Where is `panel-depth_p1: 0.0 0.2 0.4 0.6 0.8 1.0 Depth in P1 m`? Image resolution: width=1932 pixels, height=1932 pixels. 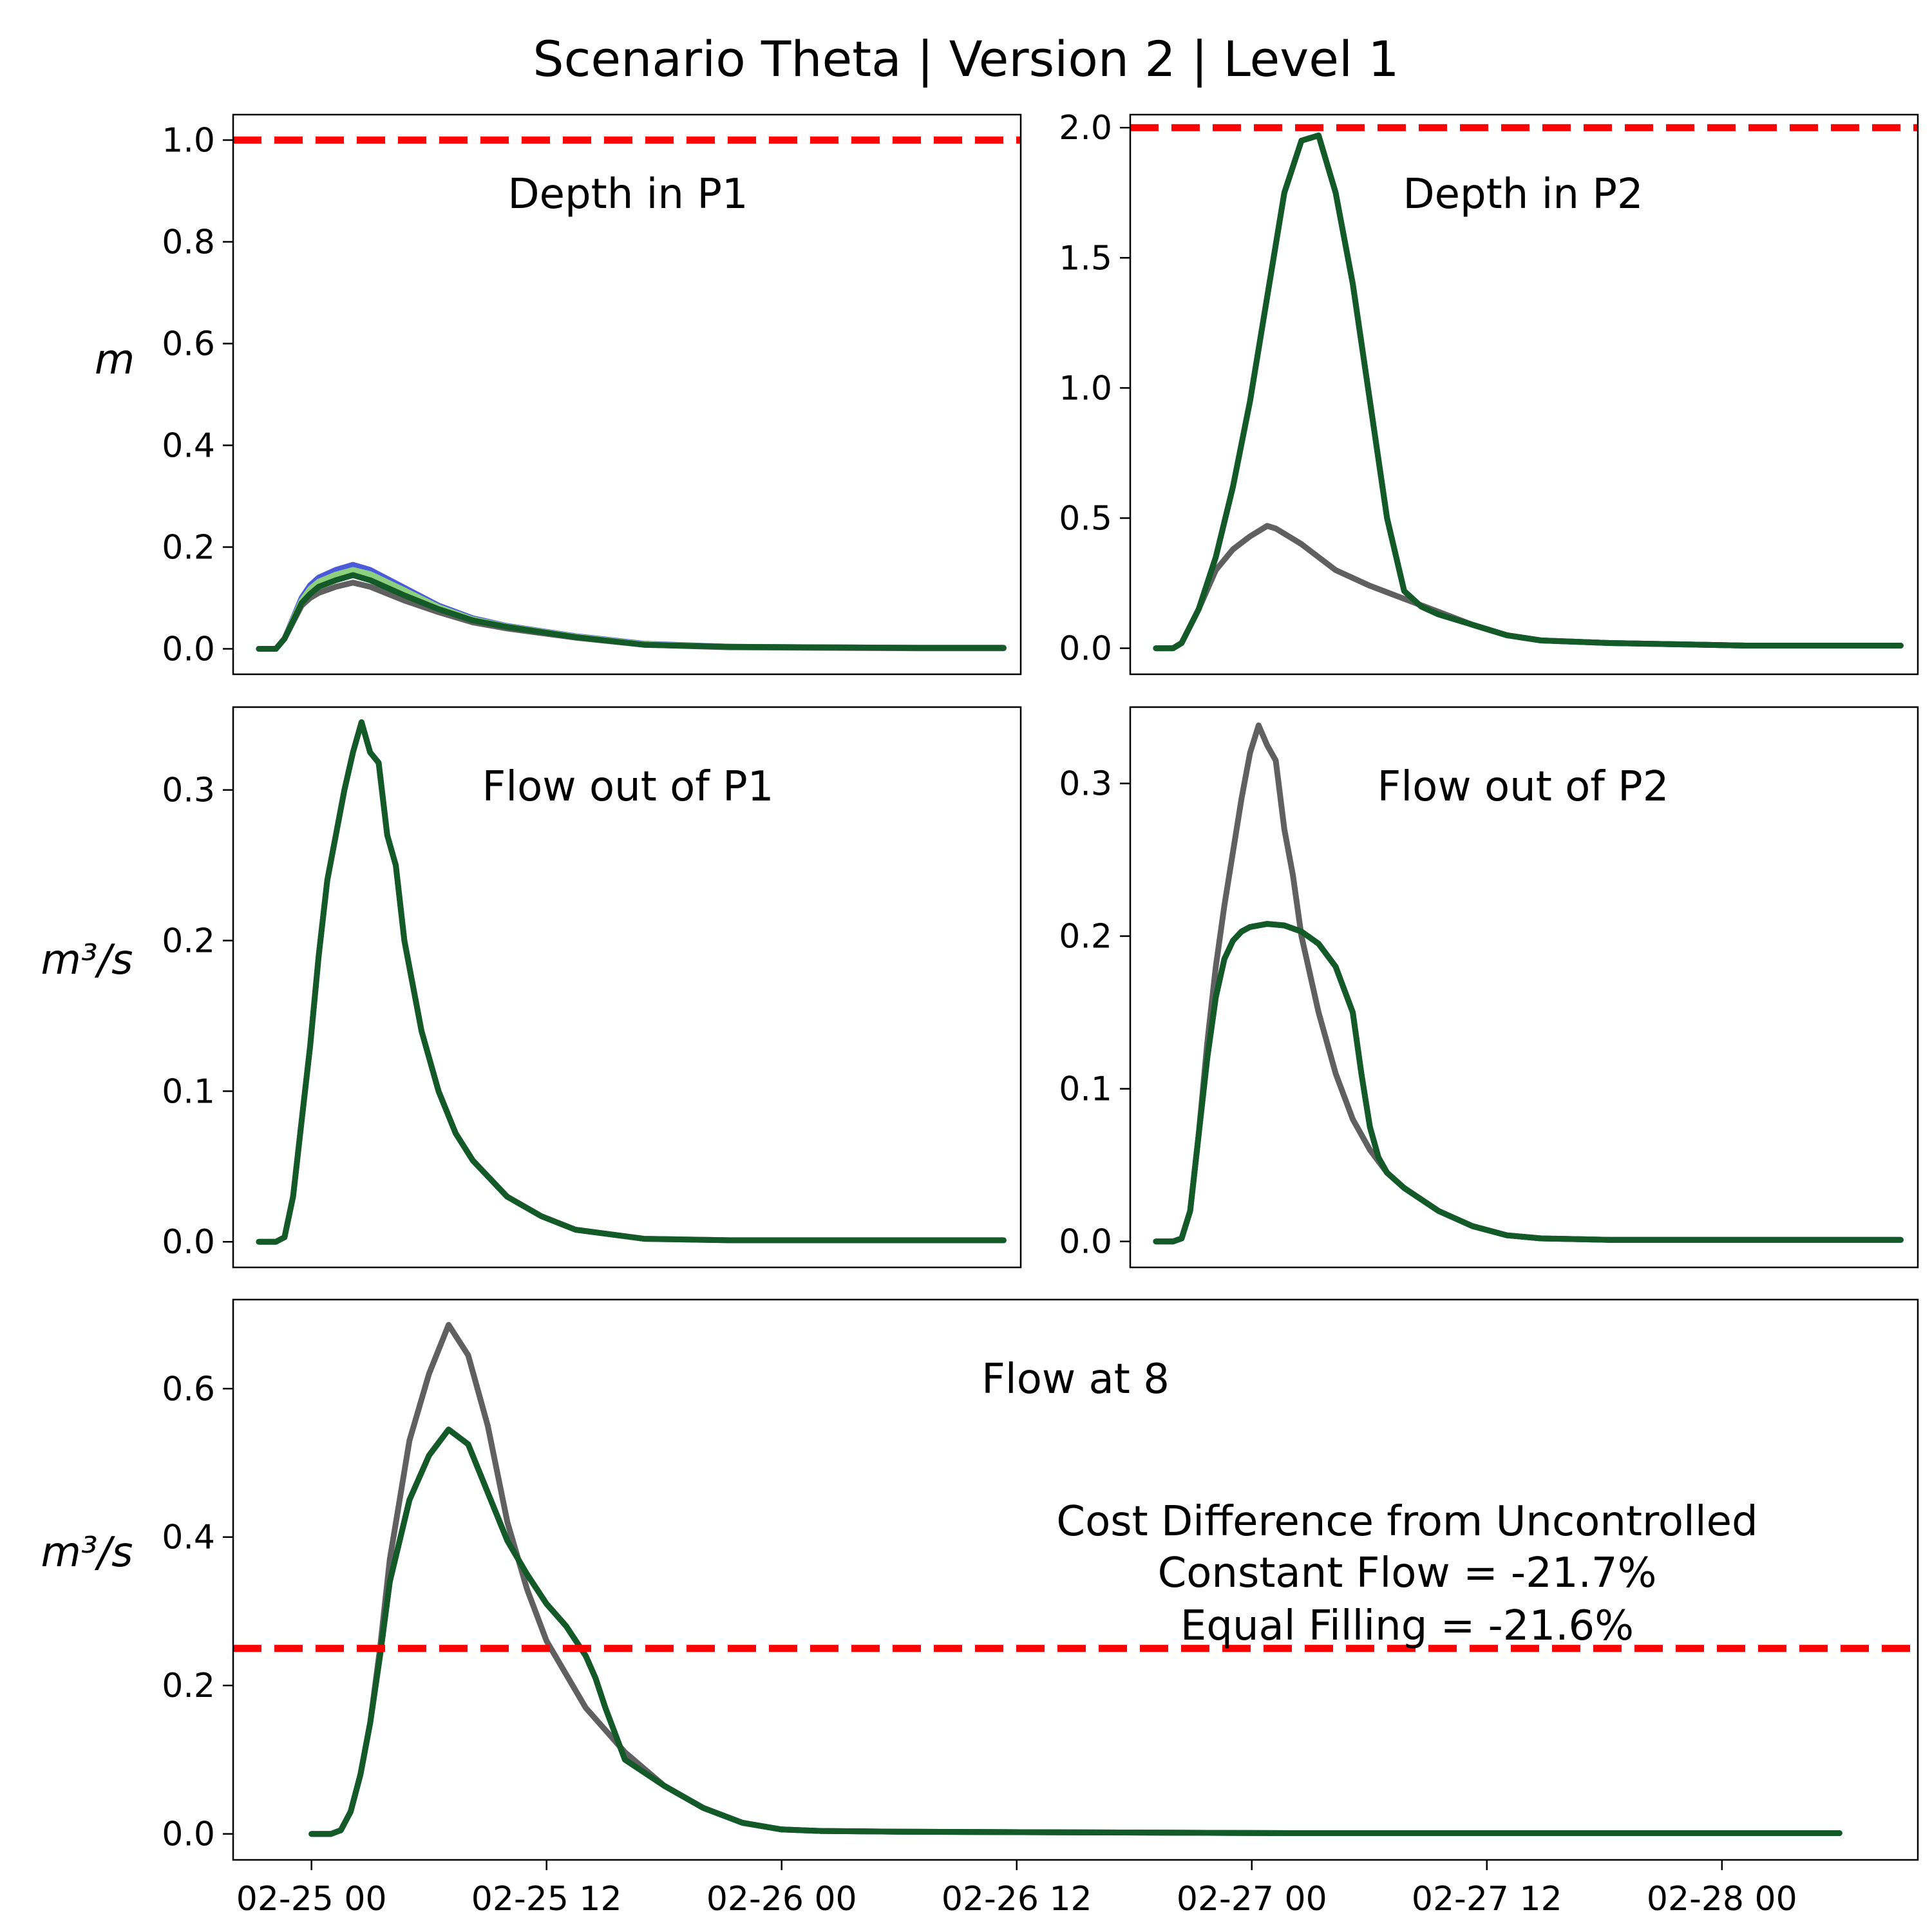
panel-depth_p1: 0.0 0.2 0.4 0.6 0.8 1.0 Depth in P1 m is located at coordinates (558, 395).